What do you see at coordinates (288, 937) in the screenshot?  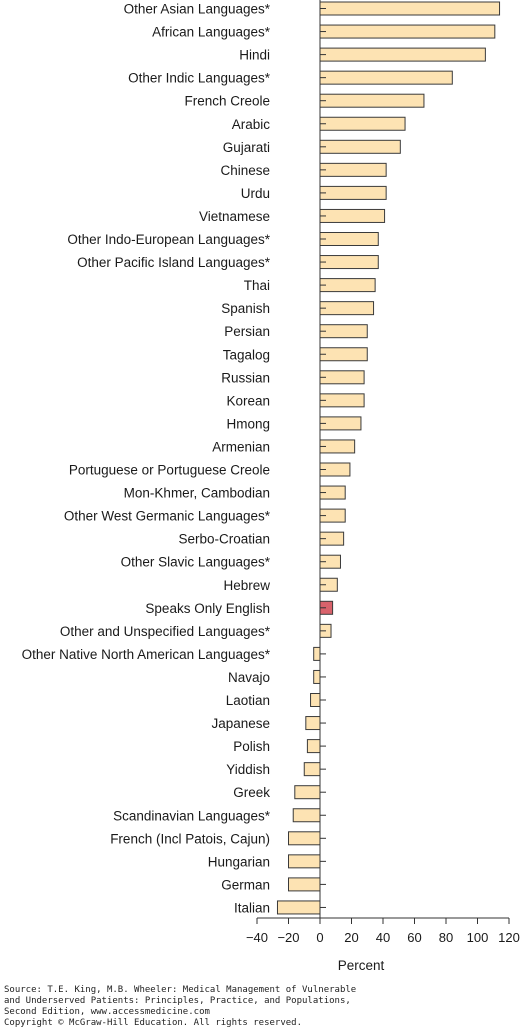 I see `x-tick-label: −20` at bounding box center [288, 937].